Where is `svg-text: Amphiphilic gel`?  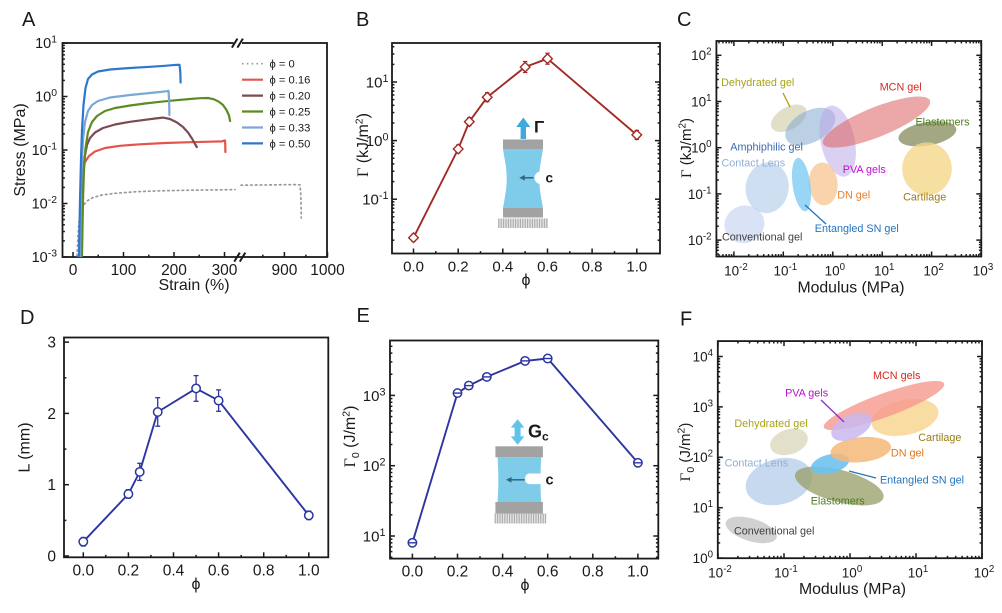 svg-text: Amphiphilic gel is located at coordinates (766, 147).